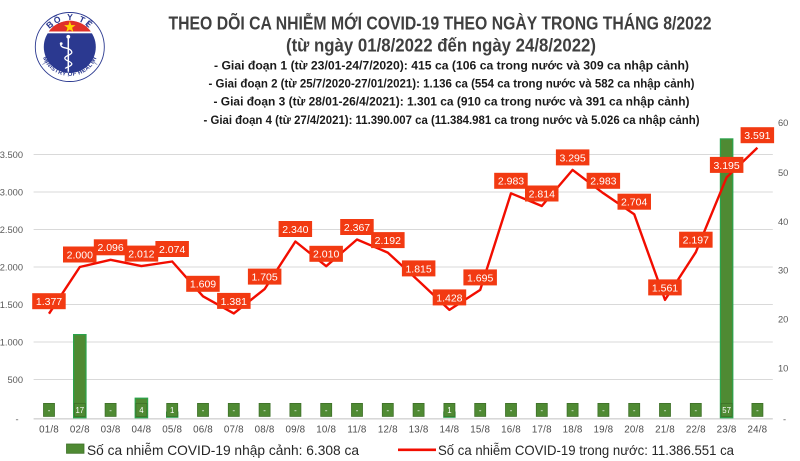 The image size is (800, 461). What do you see at coordinates (418, 269) in the screenshot?
I see `svg-text: 1.815` at bounding box center [418, 269].